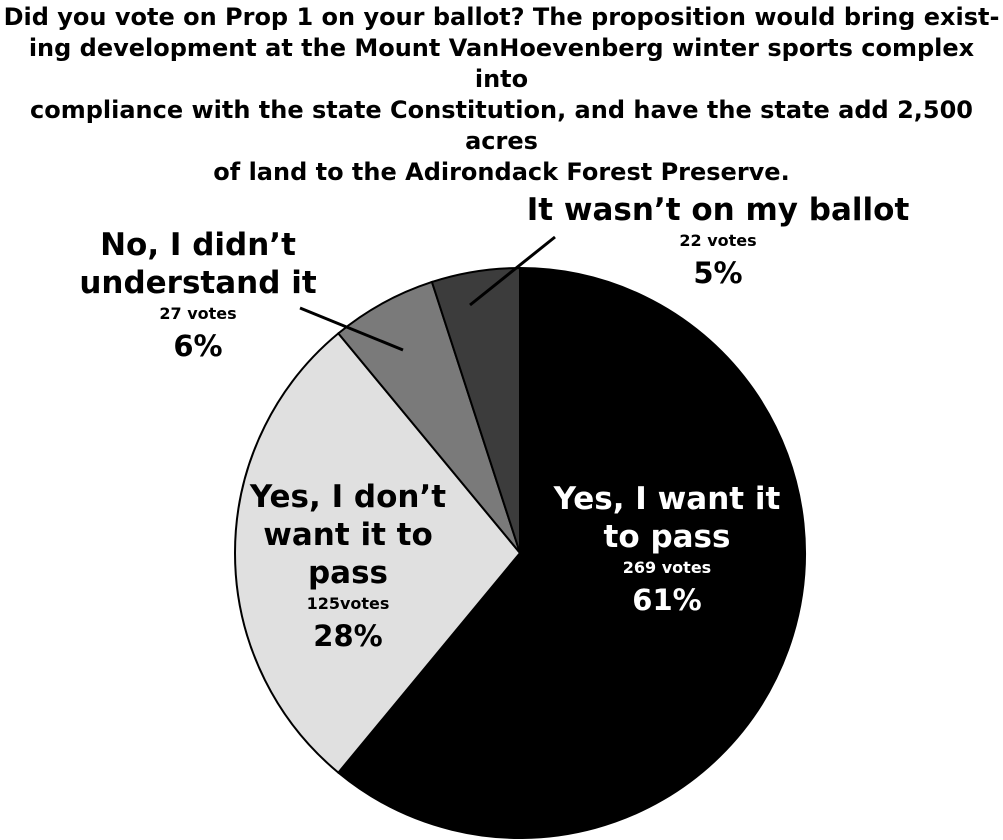 Image resolution: width=1003 pixels, height=840 pixels. I want to click on slice-label: Yes, I don’t want it to pass 125votes 28%, so click(348, 567).